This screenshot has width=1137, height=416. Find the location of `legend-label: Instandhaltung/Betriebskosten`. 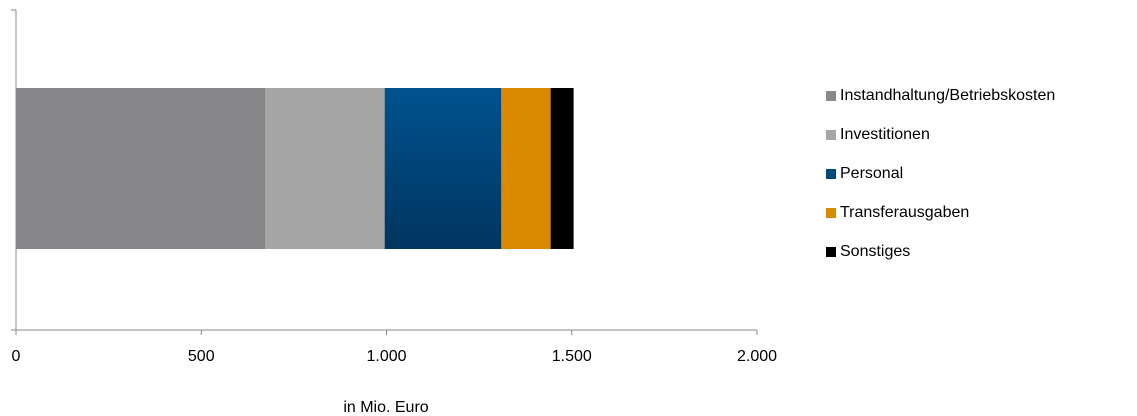

legend-label: Instandhaltung/Betriebskosten is located at coordinates (948, 95).